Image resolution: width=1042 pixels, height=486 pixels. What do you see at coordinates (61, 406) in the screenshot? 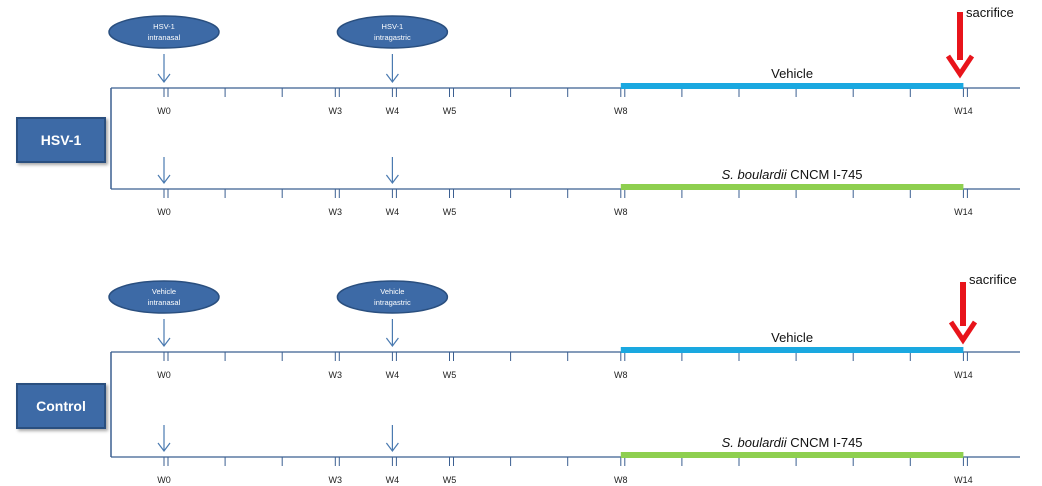
I see `group-label-control: Control` at bounding box center [61, 406].